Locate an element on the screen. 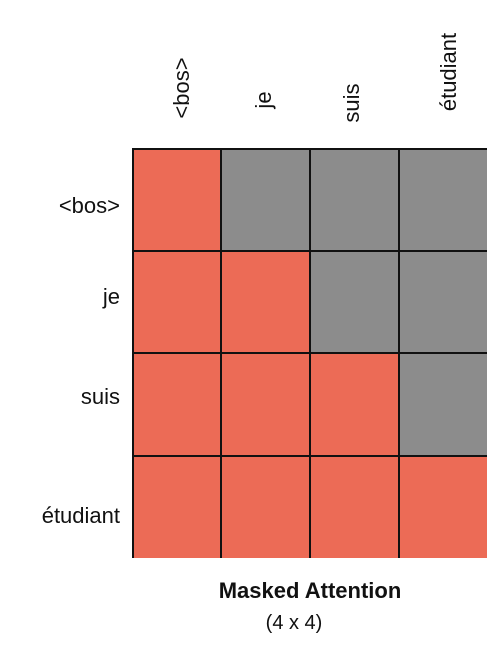 This screenshot has height=647, width=500. column-label: <bos> is located at coordinates (181, 88).